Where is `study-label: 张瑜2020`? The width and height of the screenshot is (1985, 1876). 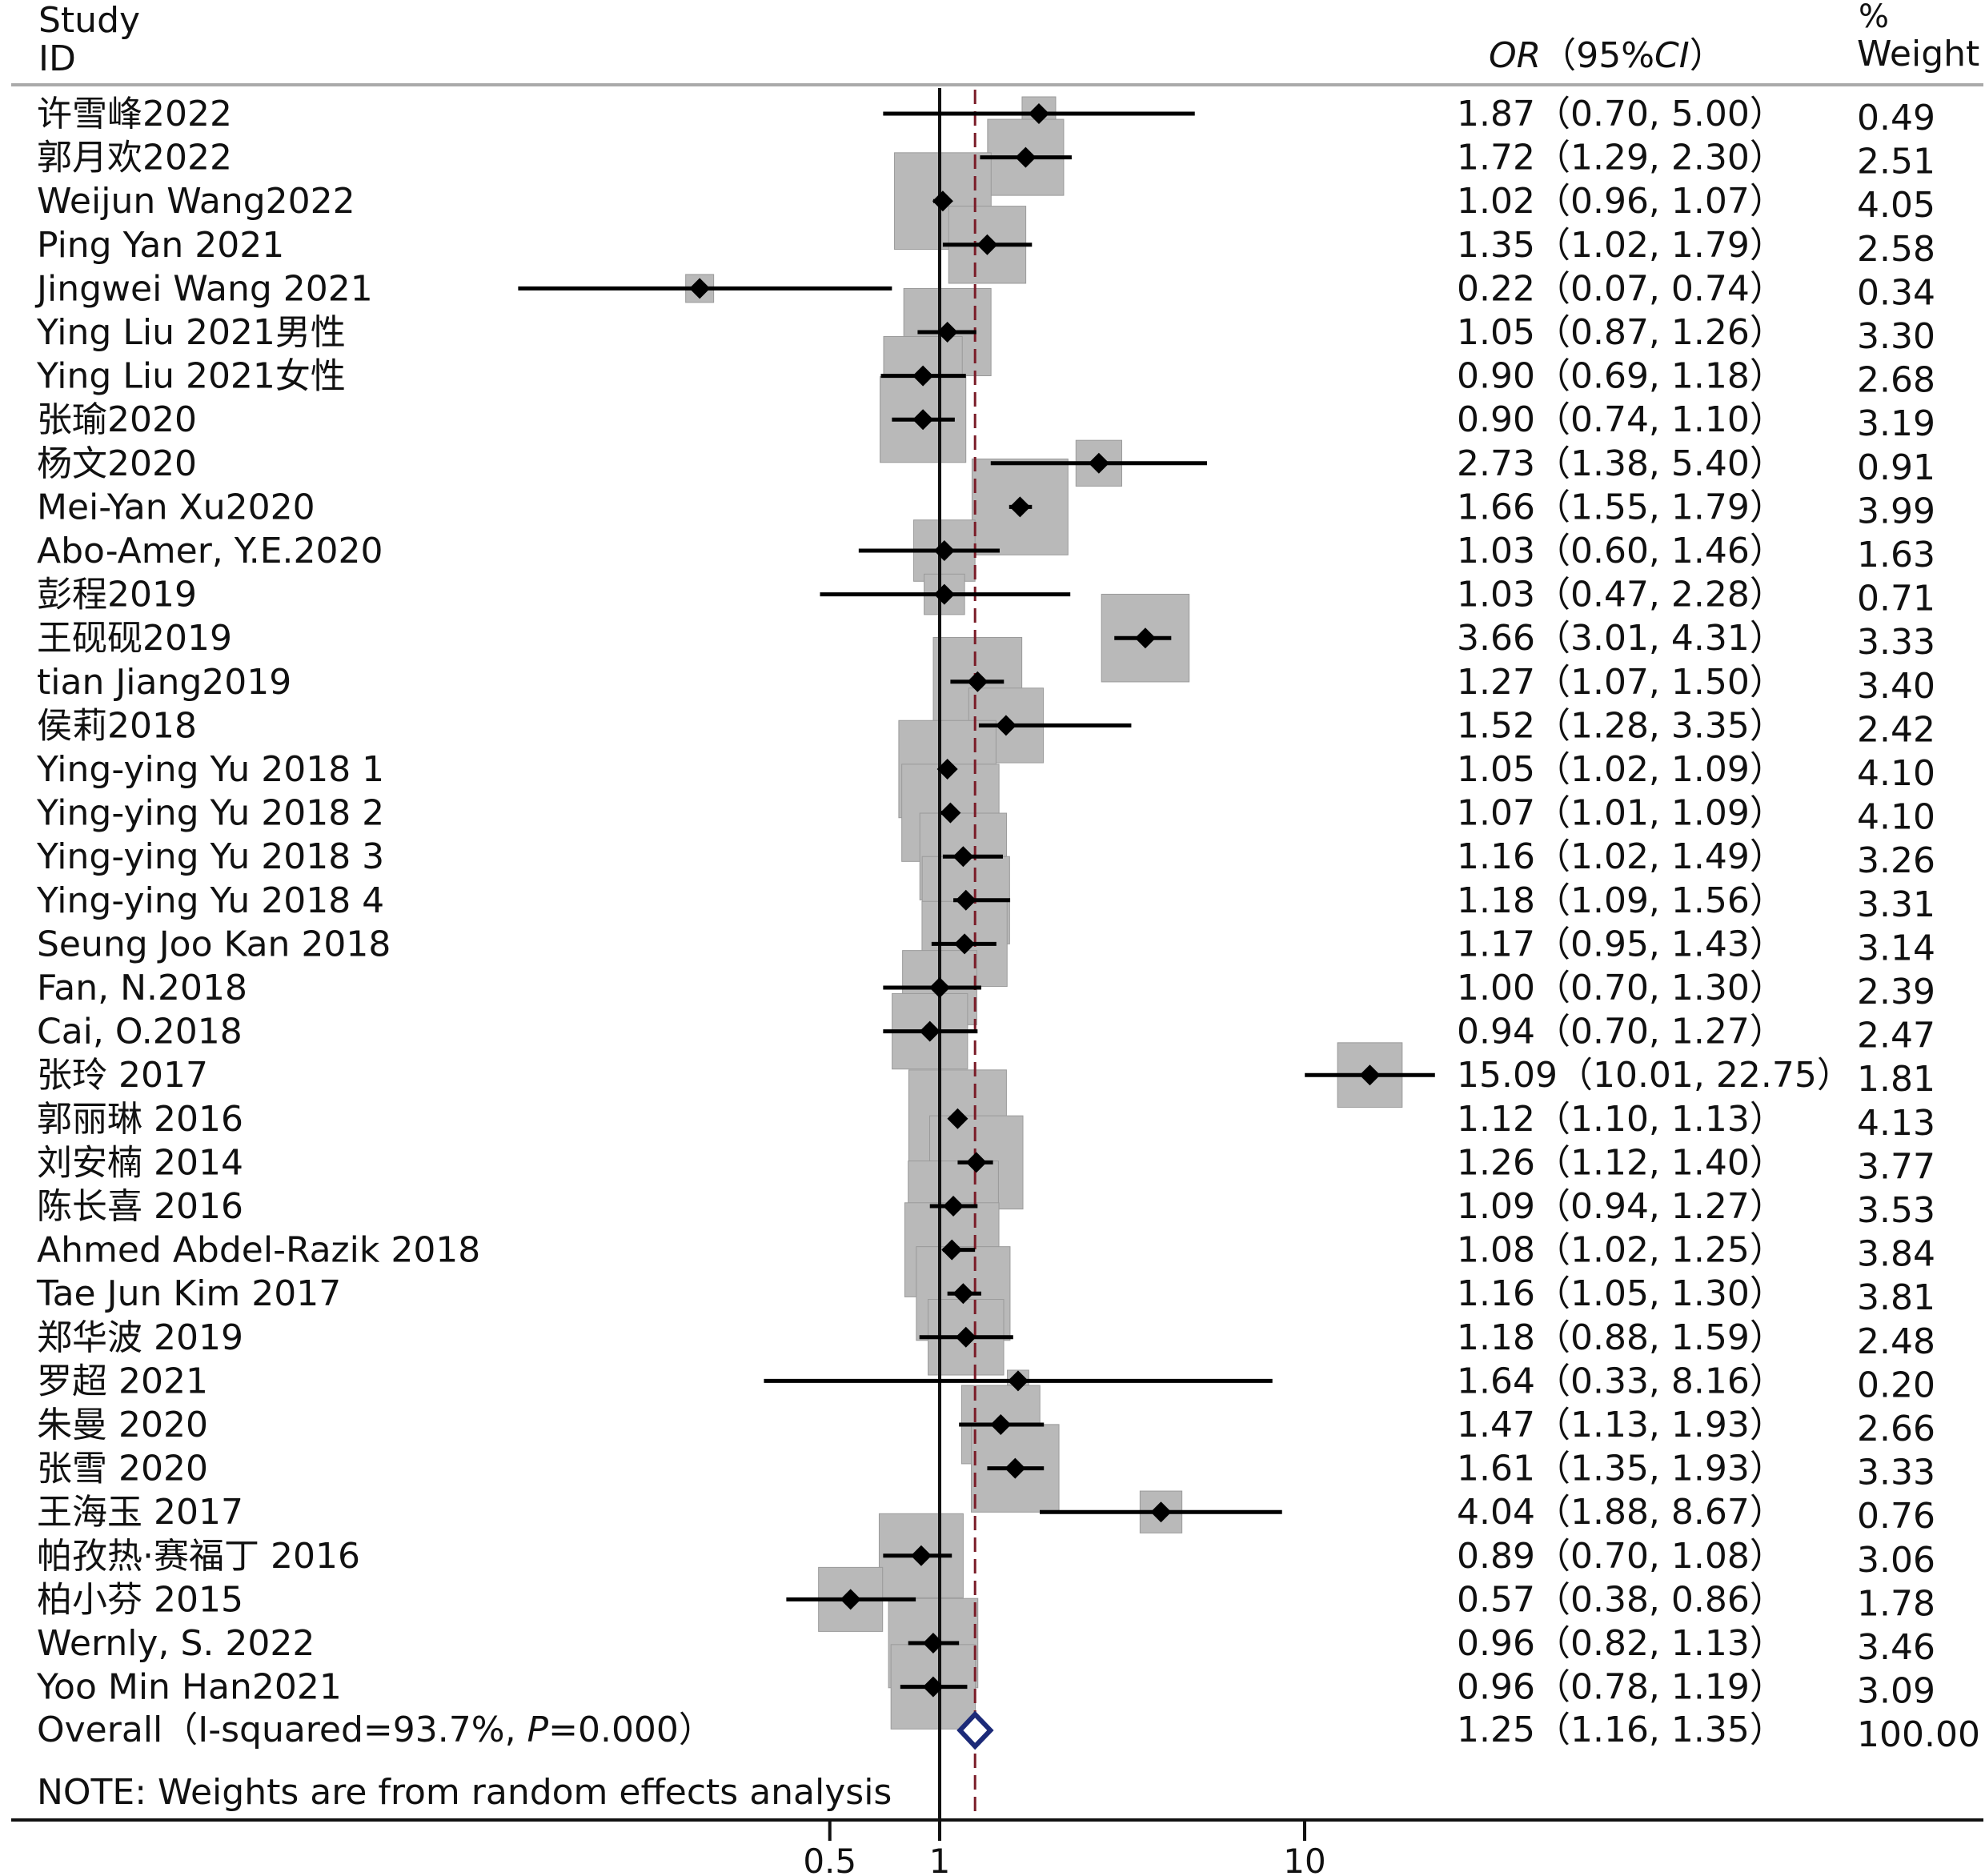
study-label: 张瑜2020 is located at coordinates (117, 419).